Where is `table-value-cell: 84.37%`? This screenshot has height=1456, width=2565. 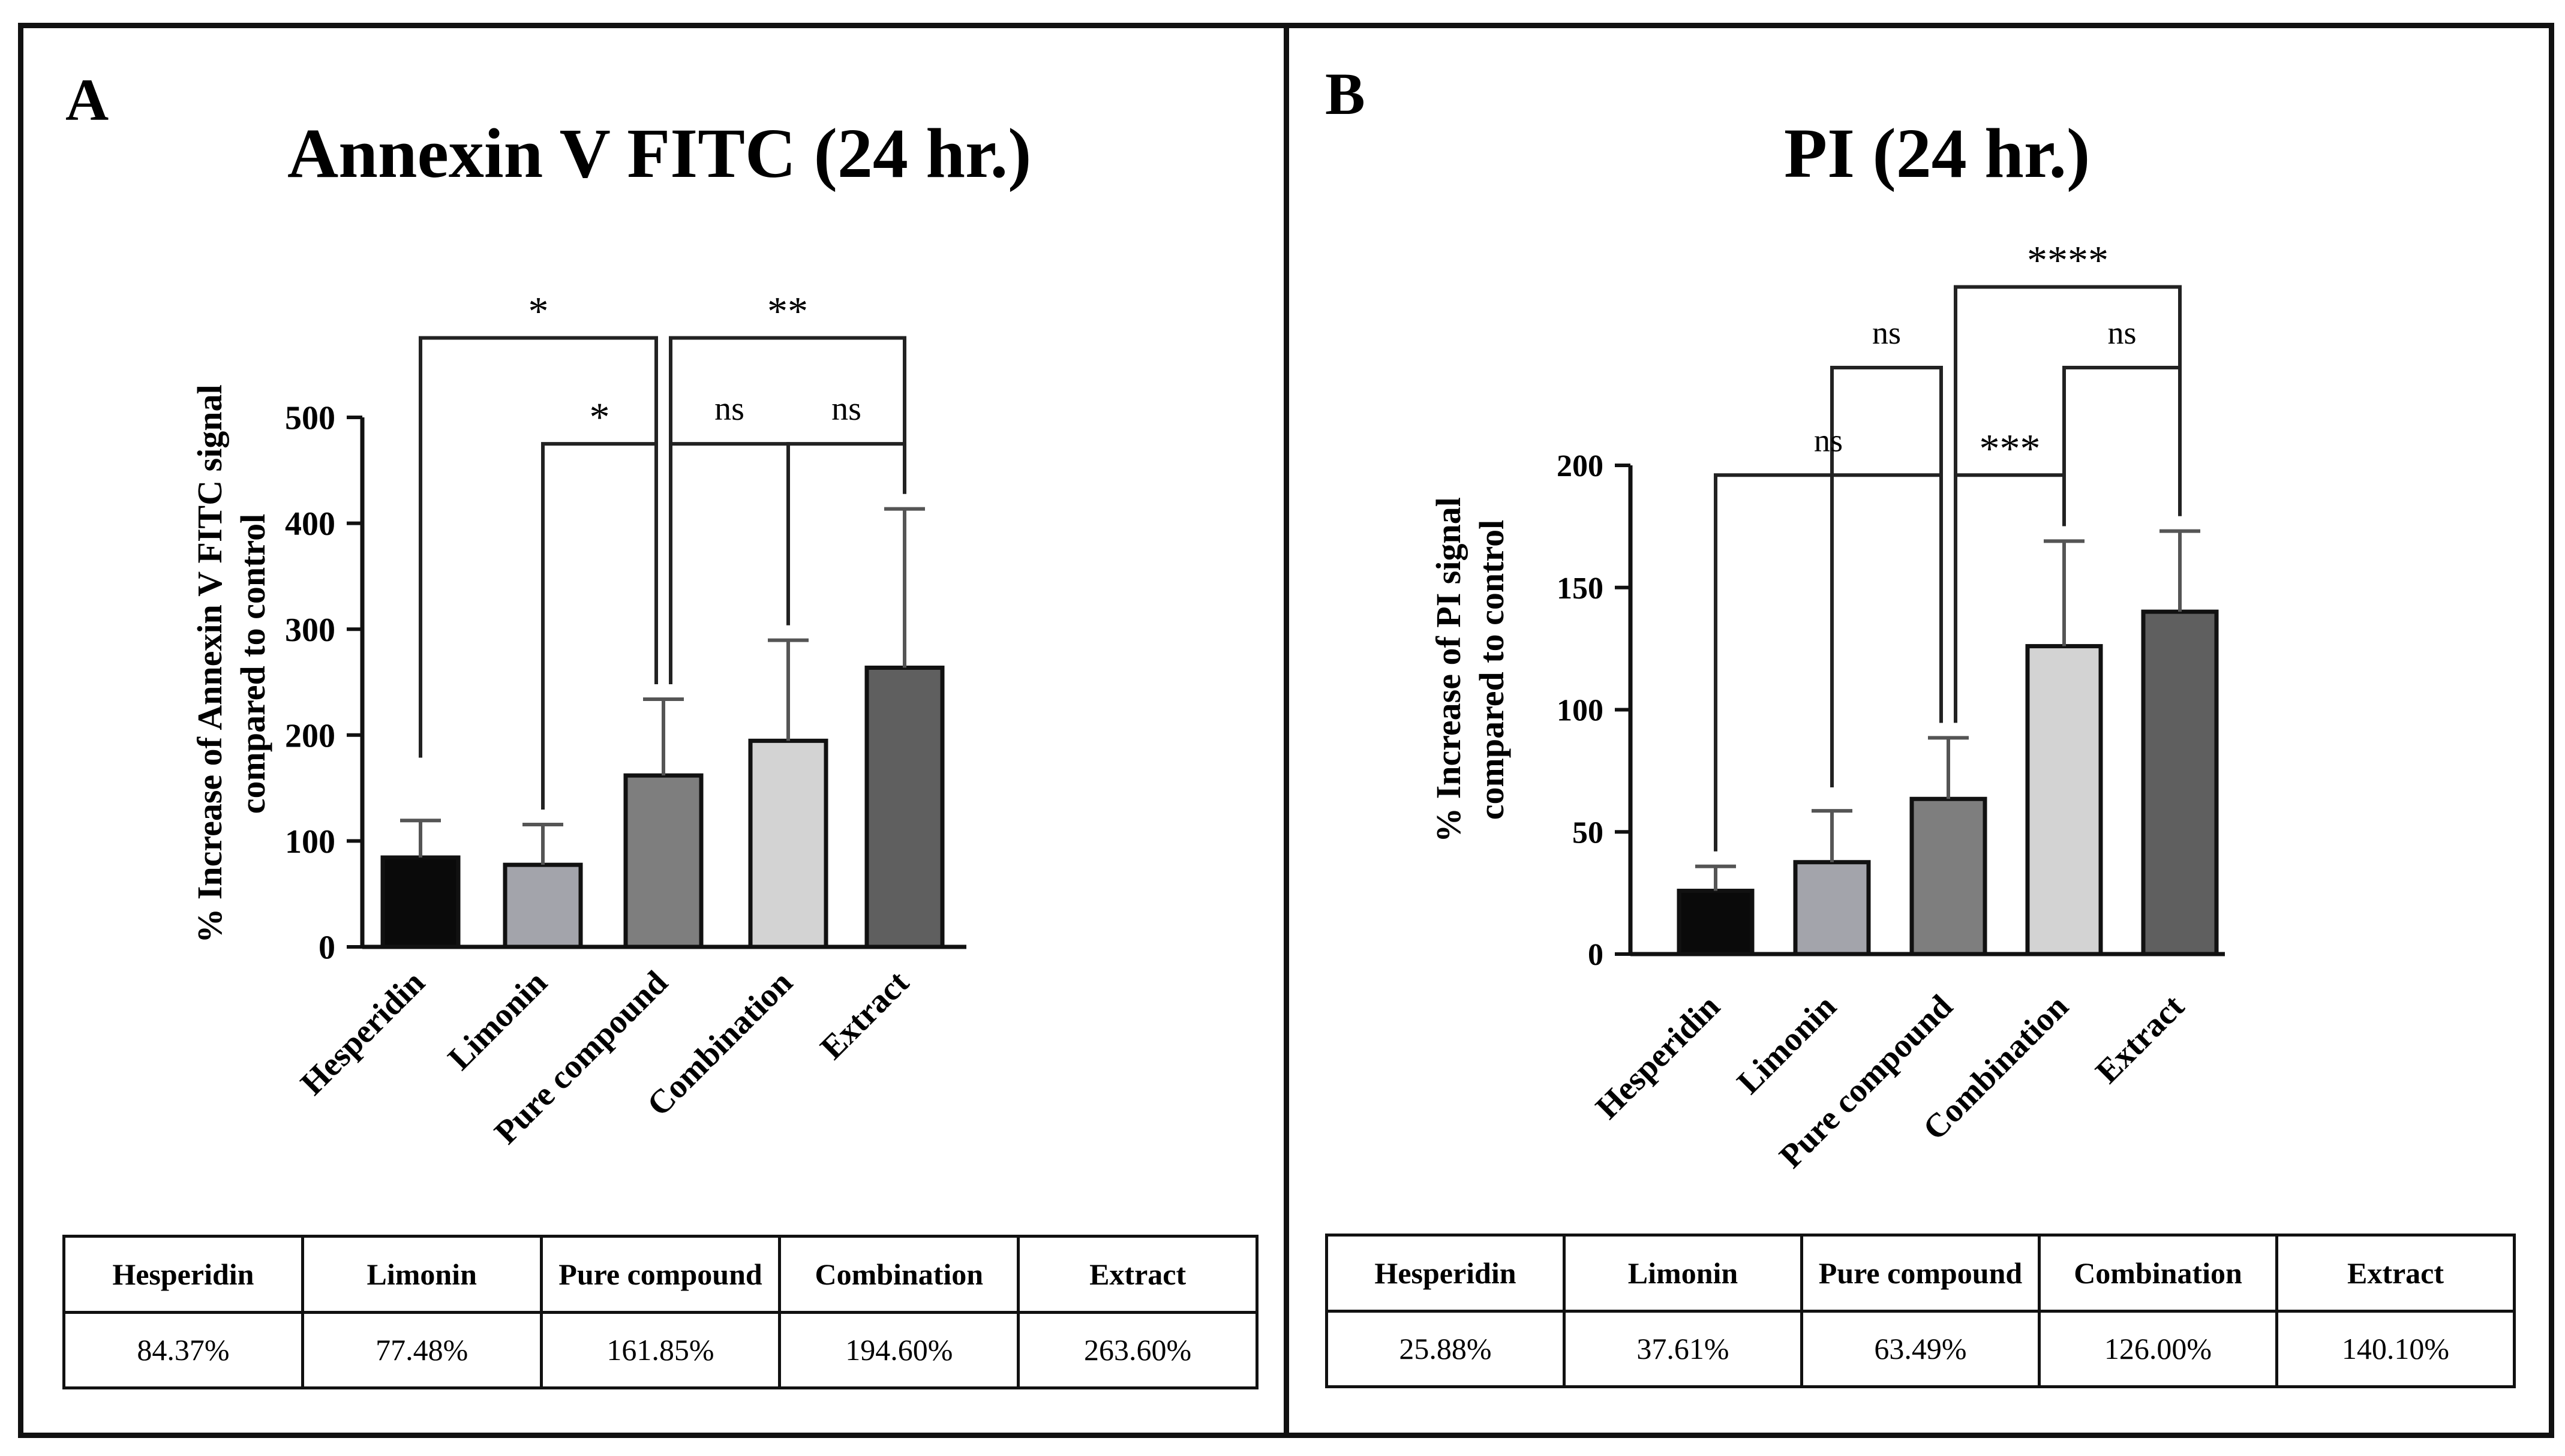 table-value-cell: 84.37% is located at coordinates (183, 1349).